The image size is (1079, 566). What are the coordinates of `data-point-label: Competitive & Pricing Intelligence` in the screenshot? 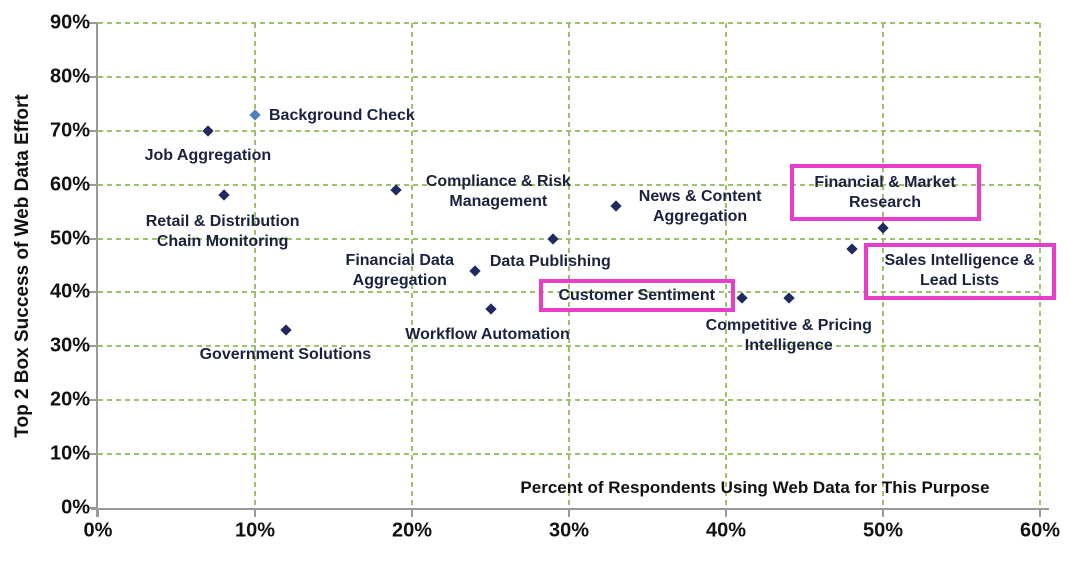 It's located at (788, 335).